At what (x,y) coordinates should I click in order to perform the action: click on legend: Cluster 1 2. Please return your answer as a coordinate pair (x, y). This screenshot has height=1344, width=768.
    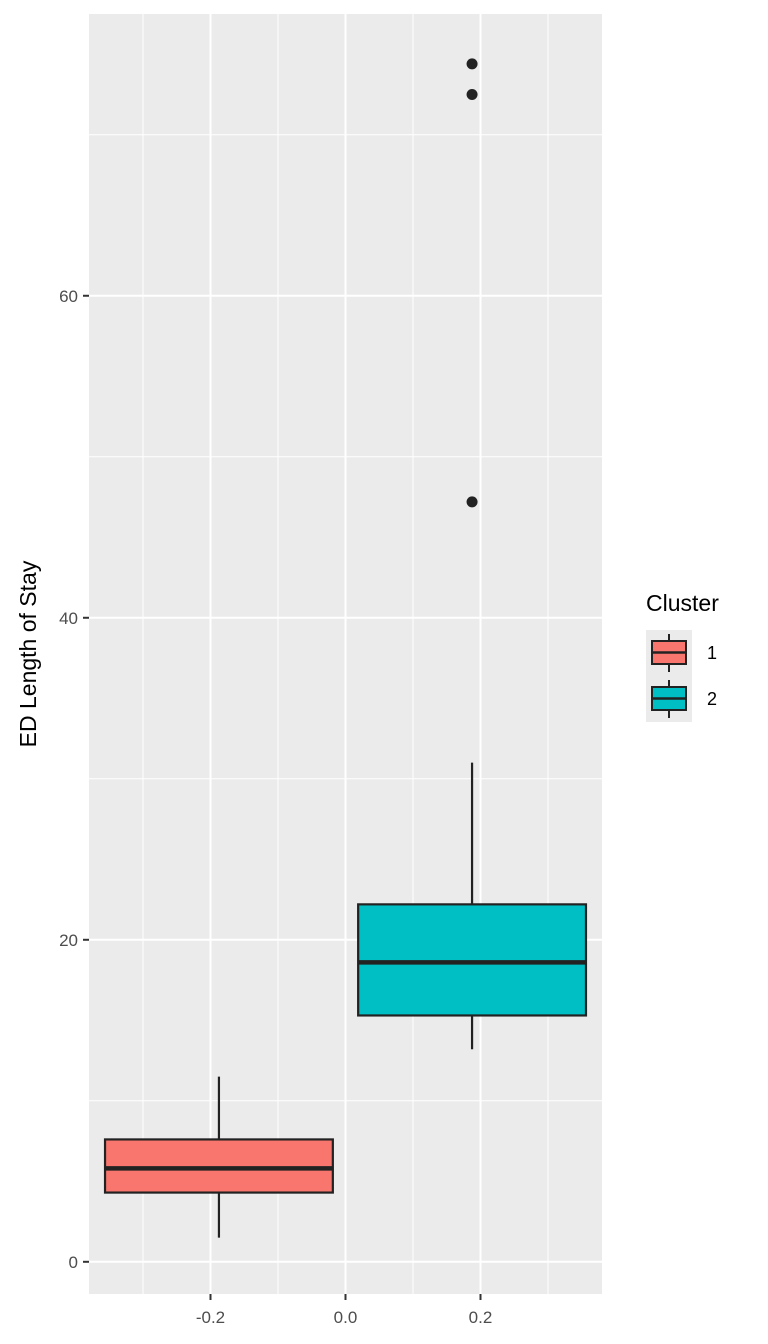
    Looking at the image, I should click on (682, 656).